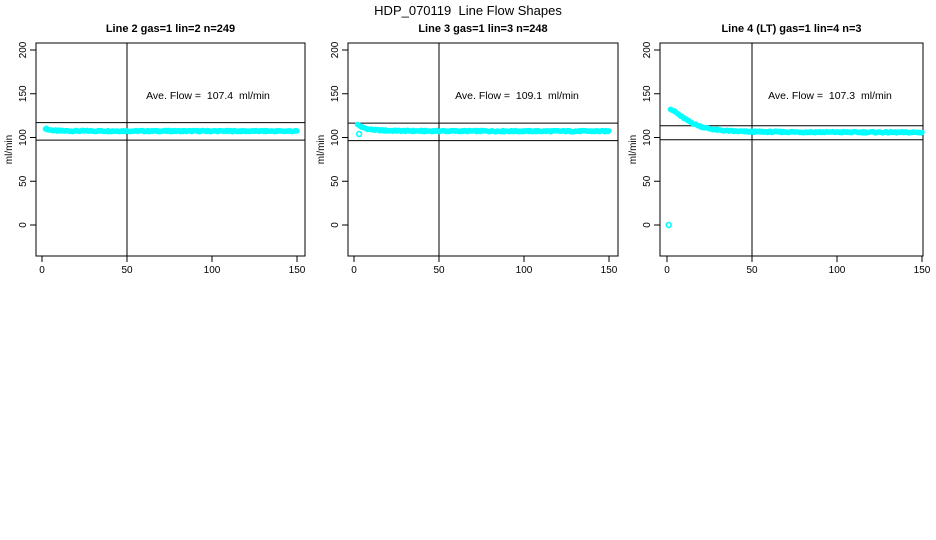  Describe the element at coordinates (170, 29) in the screenshot. I see `panel1-title: Line 2 gas=1 lin=2 n=249` at that location.